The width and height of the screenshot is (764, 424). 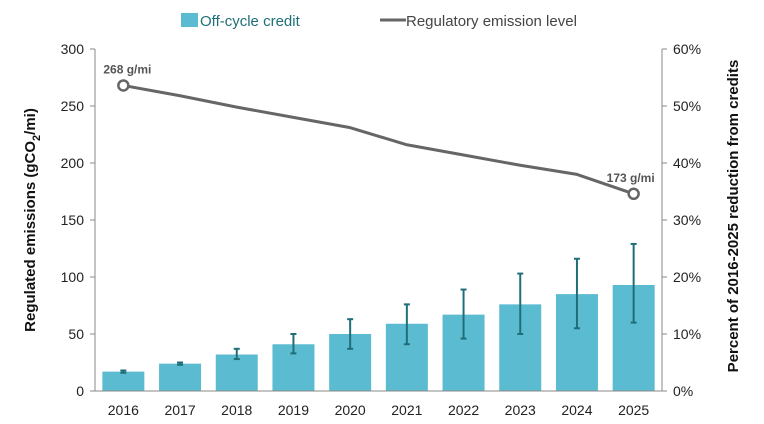 I want to click on x-tick-label-2025: 2025, so click(x=633, y=410).